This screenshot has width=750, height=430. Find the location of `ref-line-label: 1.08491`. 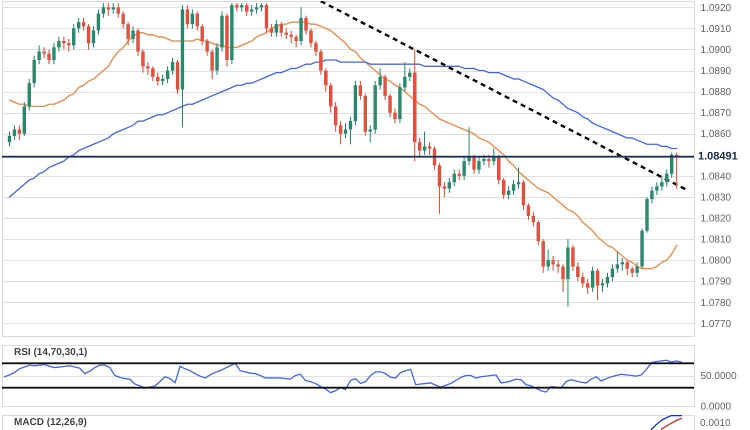

ref-line-label: 1.08491 is located at coordinates (718, 156).